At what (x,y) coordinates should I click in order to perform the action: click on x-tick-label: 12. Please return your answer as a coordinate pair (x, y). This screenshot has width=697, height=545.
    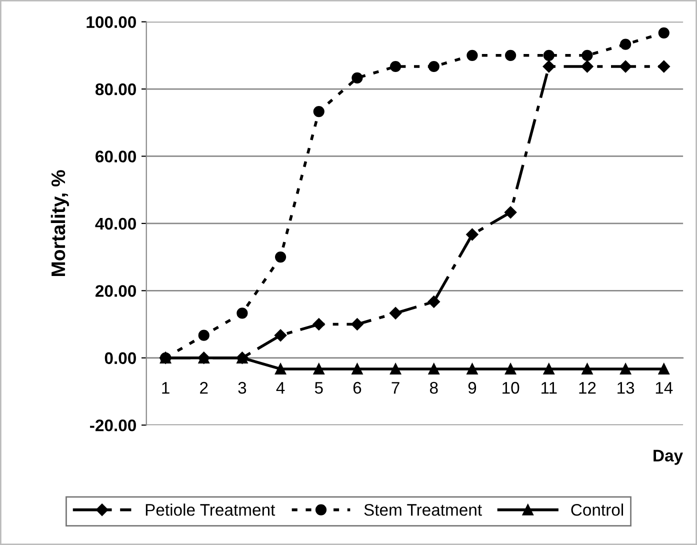
    Looking at the image, I should click on (587, 388).